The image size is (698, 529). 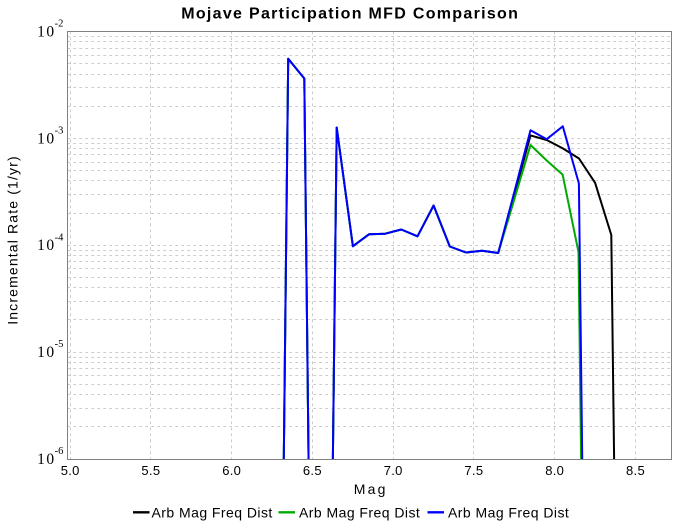 I want to click on svg-text: 6.0, so click(x=231, y=470).